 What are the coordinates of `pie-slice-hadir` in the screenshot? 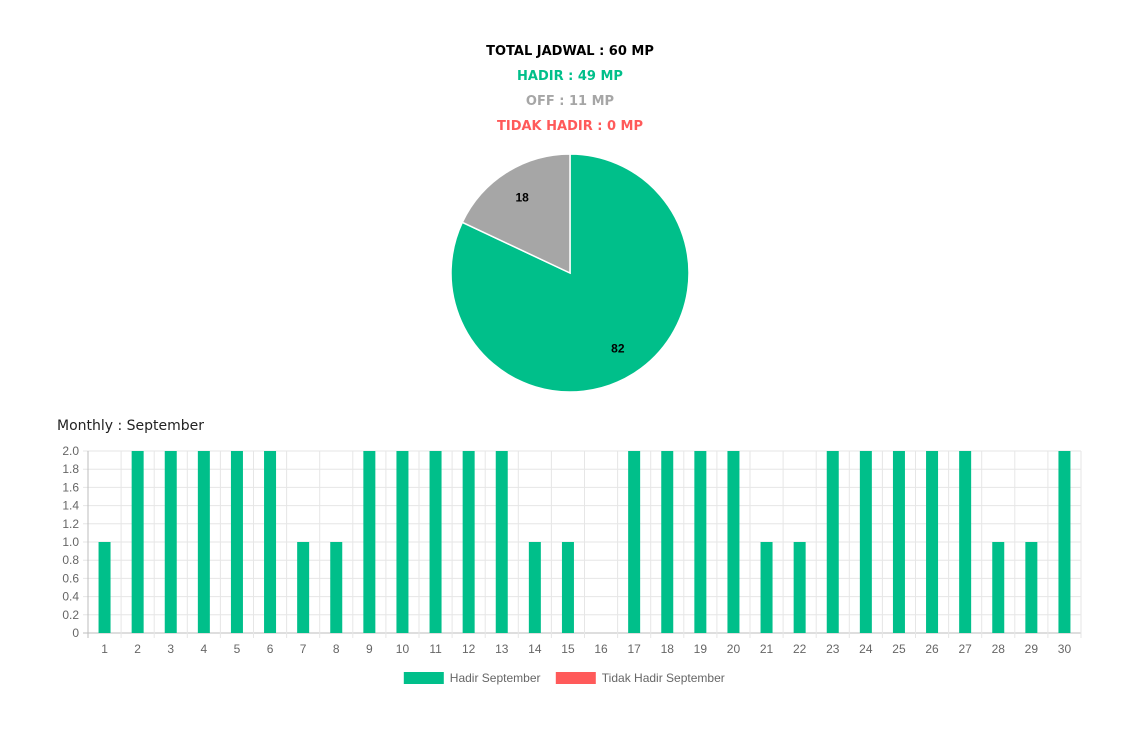 It's located at (570, 273).